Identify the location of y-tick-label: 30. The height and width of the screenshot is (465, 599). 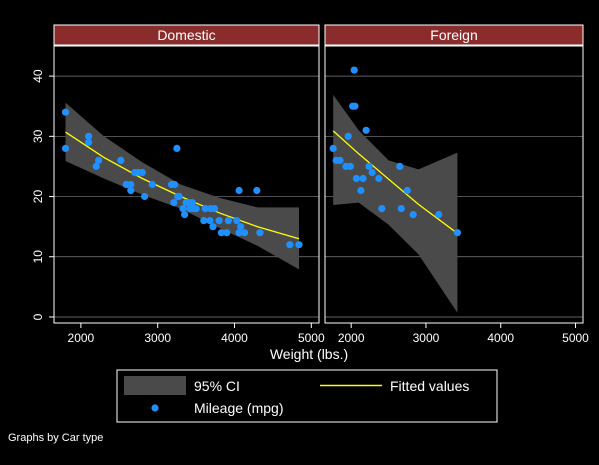
(38, 136).